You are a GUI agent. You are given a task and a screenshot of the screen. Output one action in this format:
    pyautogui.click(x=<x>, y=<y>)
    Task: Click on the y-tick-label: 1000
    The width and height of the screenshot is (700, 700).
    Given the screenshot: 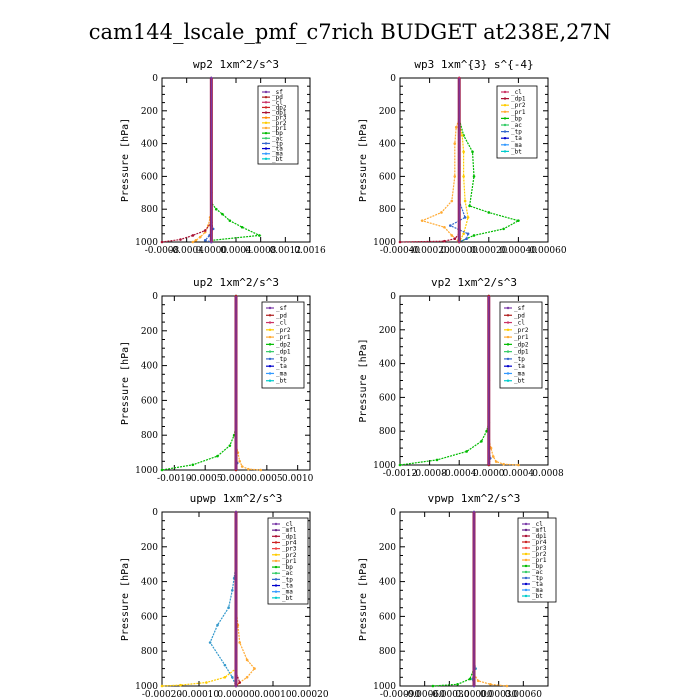 What is the action you would take?
    pyautogui.click(x=146, y=687)
    